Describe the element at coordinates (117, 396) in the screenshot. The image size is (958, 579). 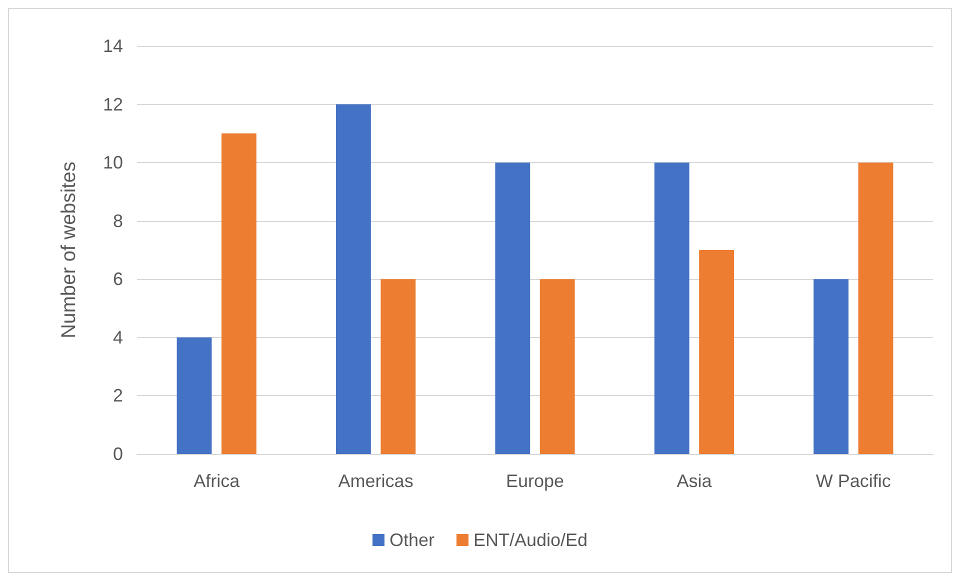
I see `y-tick-label: 2` at that location.